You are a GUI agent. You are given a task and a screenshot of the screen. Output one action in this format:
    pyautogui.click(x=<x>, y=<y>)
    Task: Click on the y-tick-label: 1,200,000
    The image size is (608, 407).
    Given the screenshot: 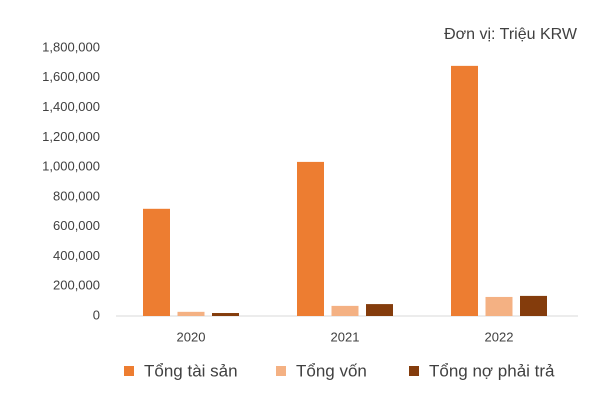 What is the action you would take?
    pyautogui.click(x=71, y=136)
    